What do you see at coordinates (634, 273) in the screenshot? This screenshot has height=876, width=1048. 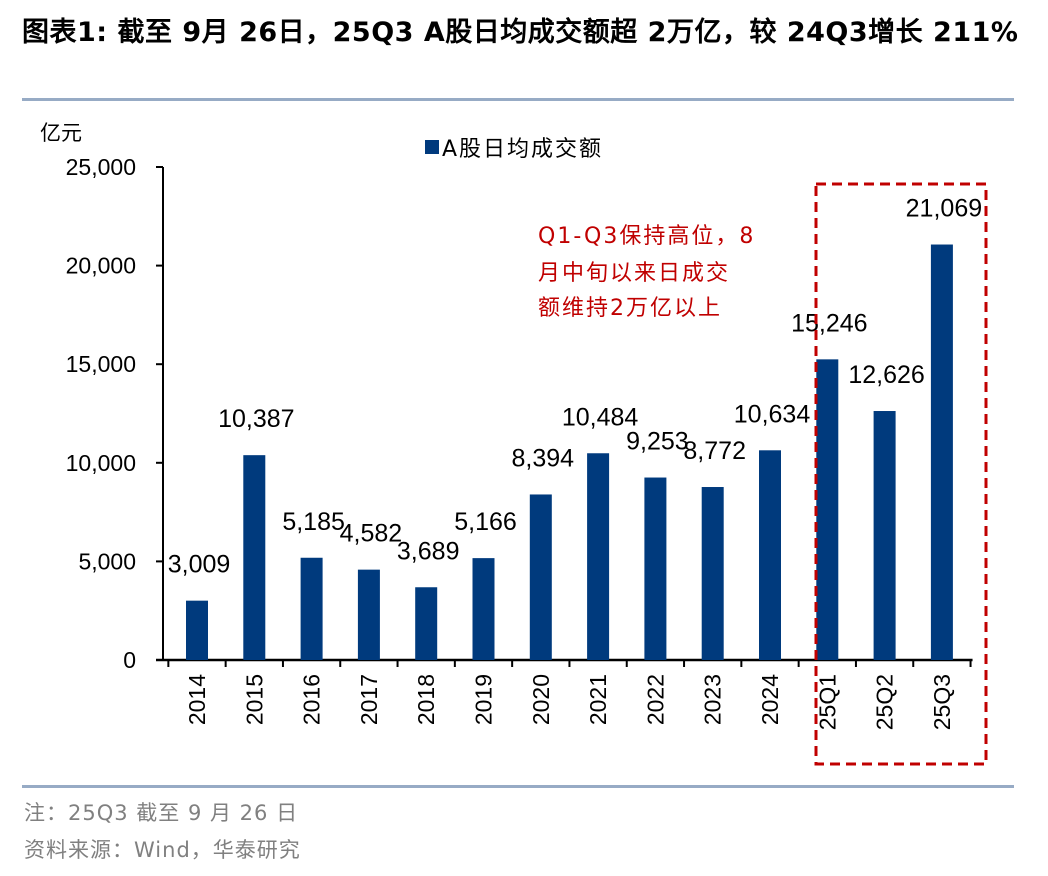 I see `annotation-line-2: 月中旬以来日成交` at bounding box center [634, 273].